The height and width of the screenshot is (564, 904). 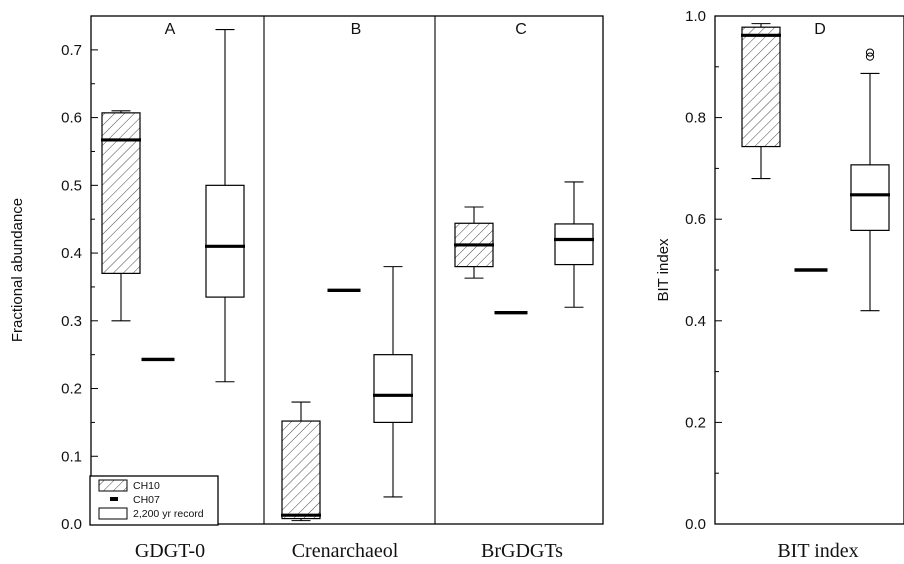 What do you see at coordinates (17, 270) in the screenshot?
I see `left-ylabel: Fractional abundance` at bounding box center [17, 270].